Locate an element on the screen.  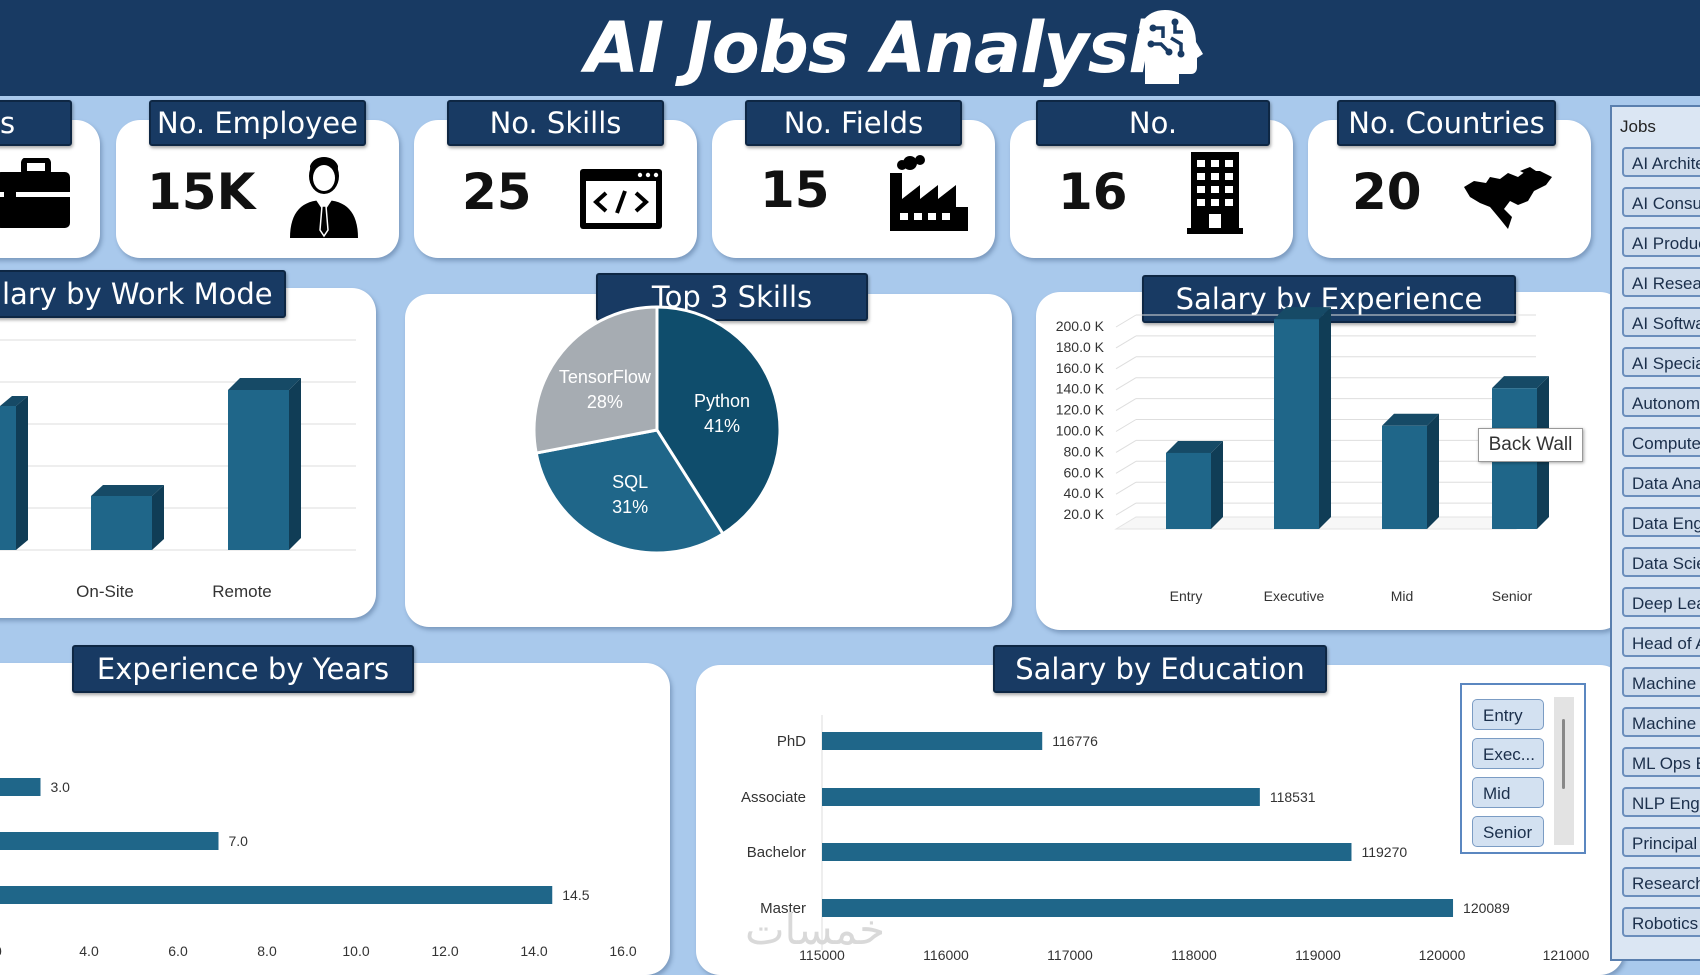
x-tick-label: 12.0 is located at coordinates (444, 951).